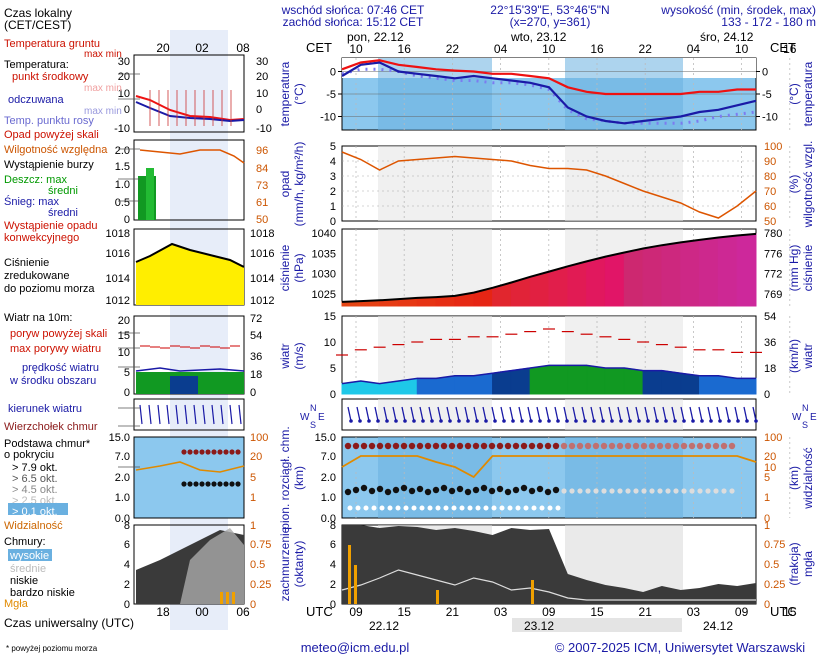  I want to click on y-tick-label: 0, so click(333, 73).